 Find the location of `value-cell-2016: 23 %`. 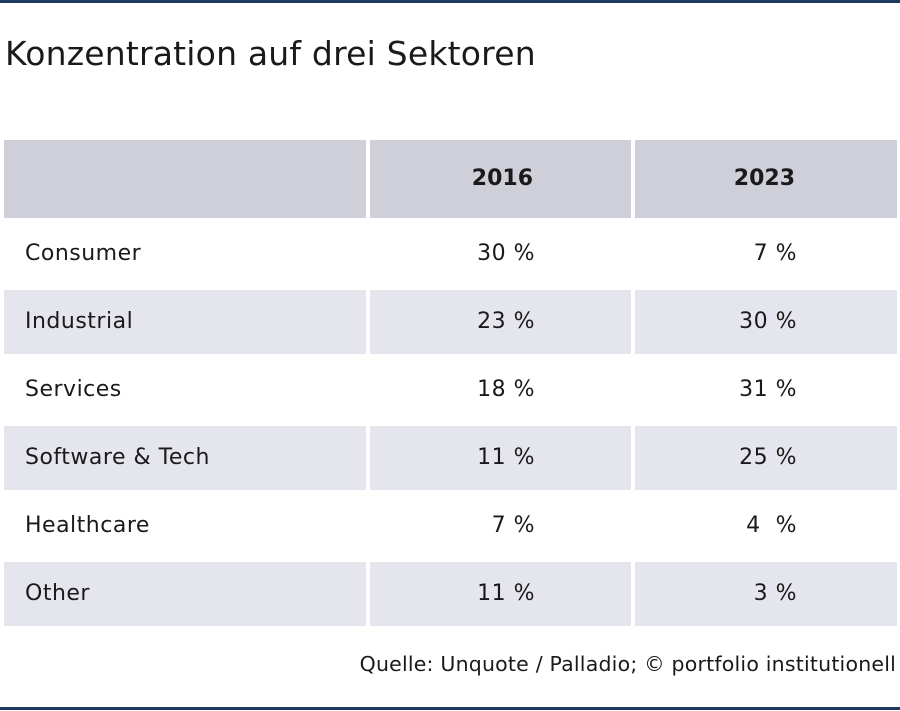

value-cell-2016: 23 % is located at coordinates (500, 322).